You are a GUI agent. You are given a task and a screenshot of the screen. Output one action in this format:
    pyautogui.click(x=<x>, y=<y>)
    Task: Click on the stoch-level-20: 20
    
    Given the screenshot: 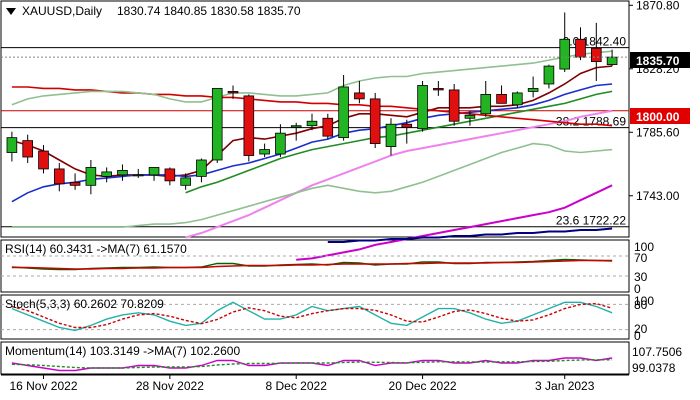 What is the action you would take?
    pyautogui.click(x=641, y=329)
    